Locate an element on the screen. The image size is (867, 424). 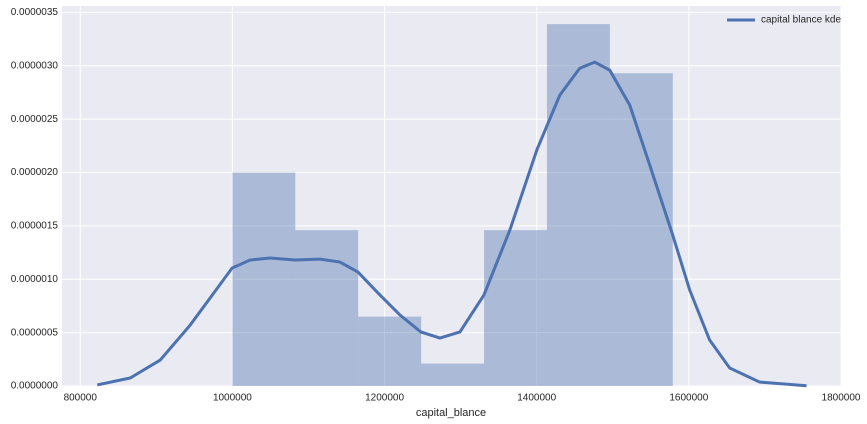
y-tick-label: 0.0000020 is located at coordinates (35, 172).